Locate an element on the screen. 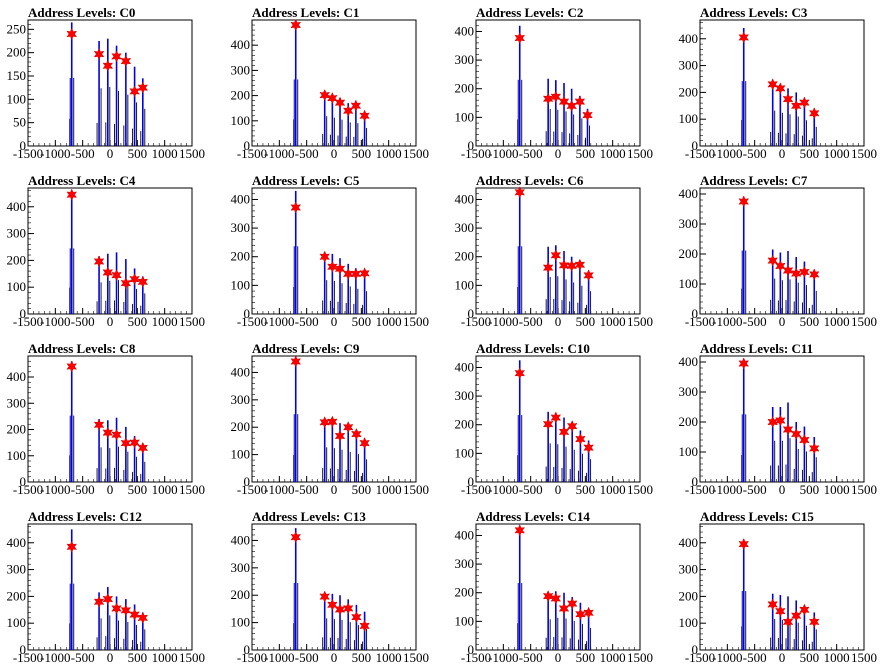 This screenshot has height=672, width=896. panel-title: Address Levels: C7 is located at coordinates (754, 180).